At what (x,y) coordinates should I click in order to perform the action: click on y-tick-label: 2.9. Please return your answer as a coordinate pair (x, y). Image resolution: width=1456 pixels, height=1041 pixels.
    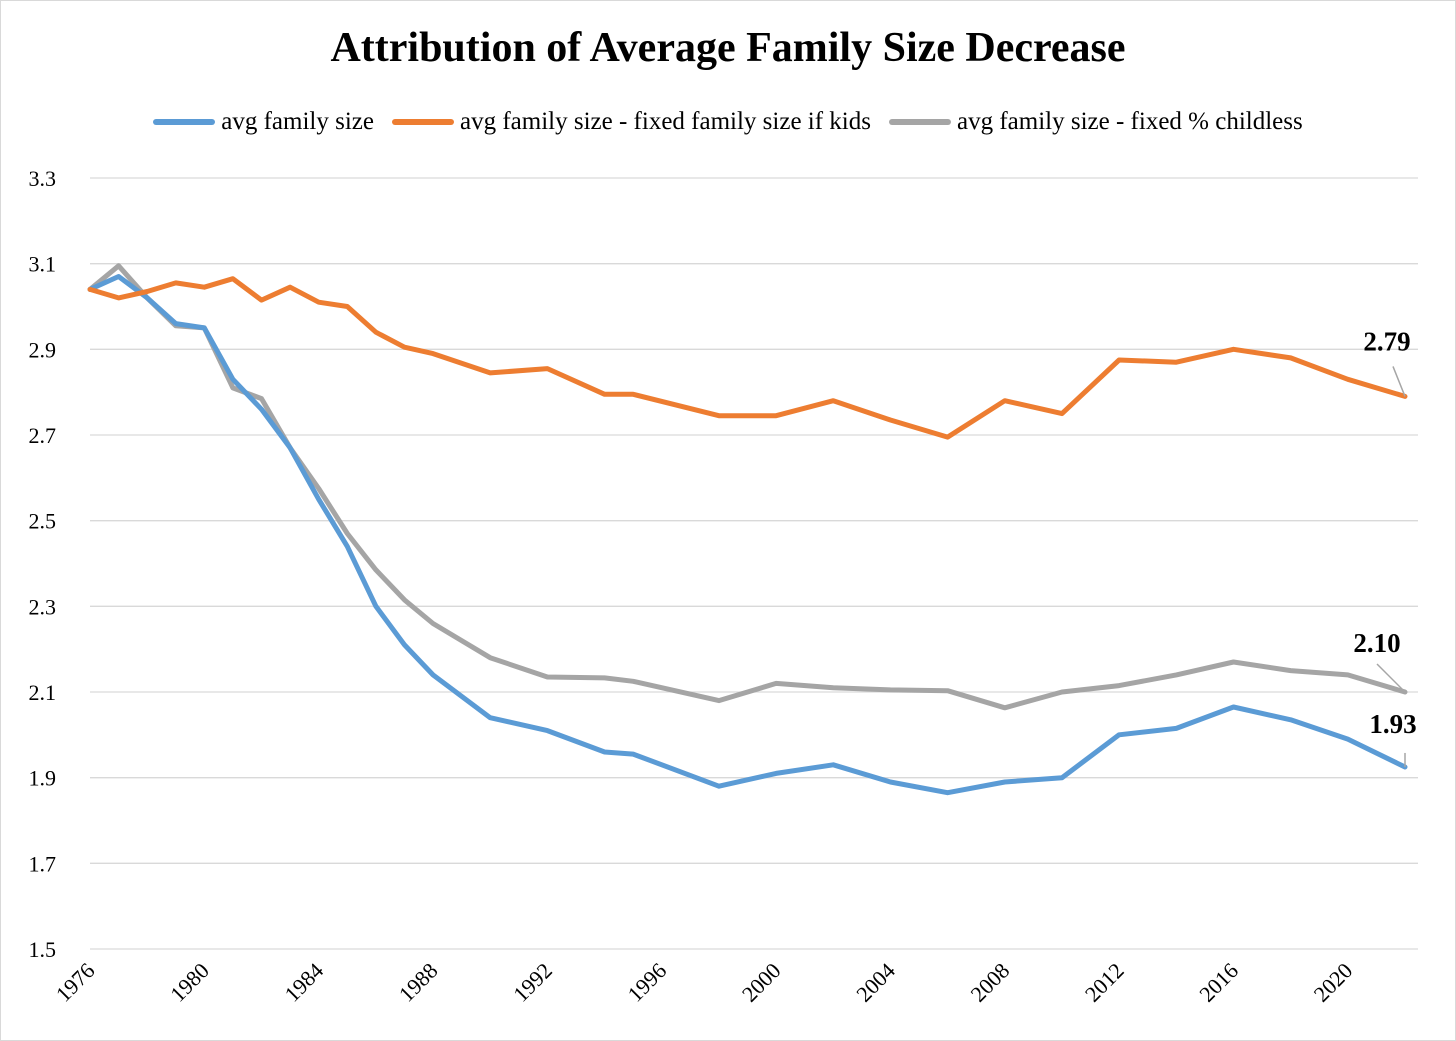
    Looking at the image, I should click on (43, 349).